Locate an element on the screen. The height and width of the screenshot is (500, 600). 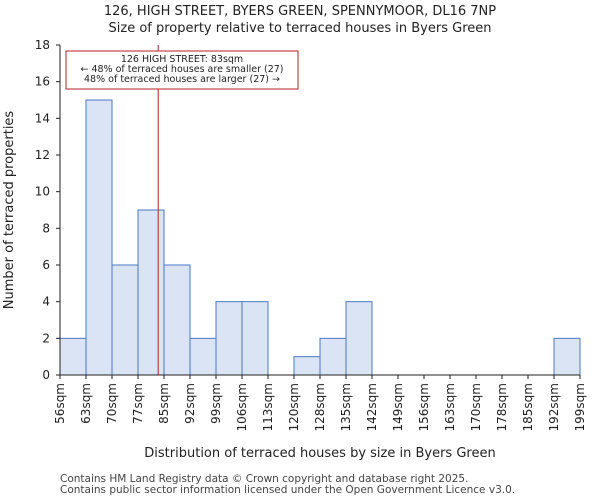
y-tick-label-4: 4 is located at coordinates (46, 302).